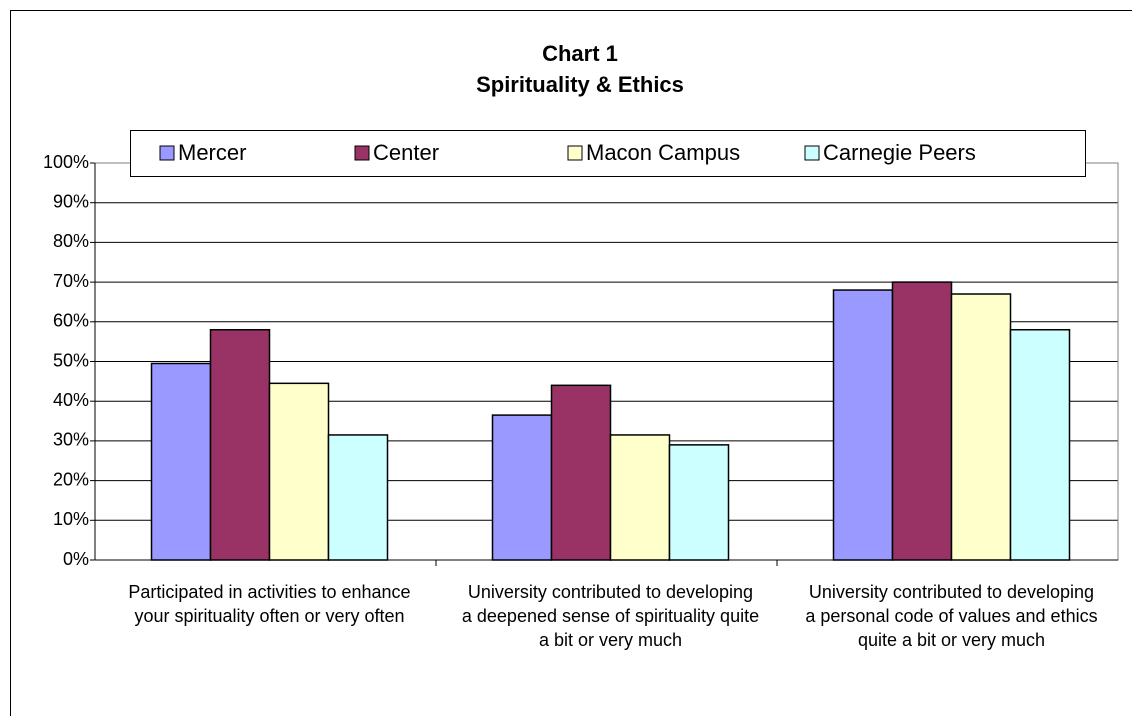 This screenshot has width=1132, height=716. What do you see at coordinates (71, 400) in the screenshot?
I see `y-tick-label: 40%` at bounding box center [71, 400].